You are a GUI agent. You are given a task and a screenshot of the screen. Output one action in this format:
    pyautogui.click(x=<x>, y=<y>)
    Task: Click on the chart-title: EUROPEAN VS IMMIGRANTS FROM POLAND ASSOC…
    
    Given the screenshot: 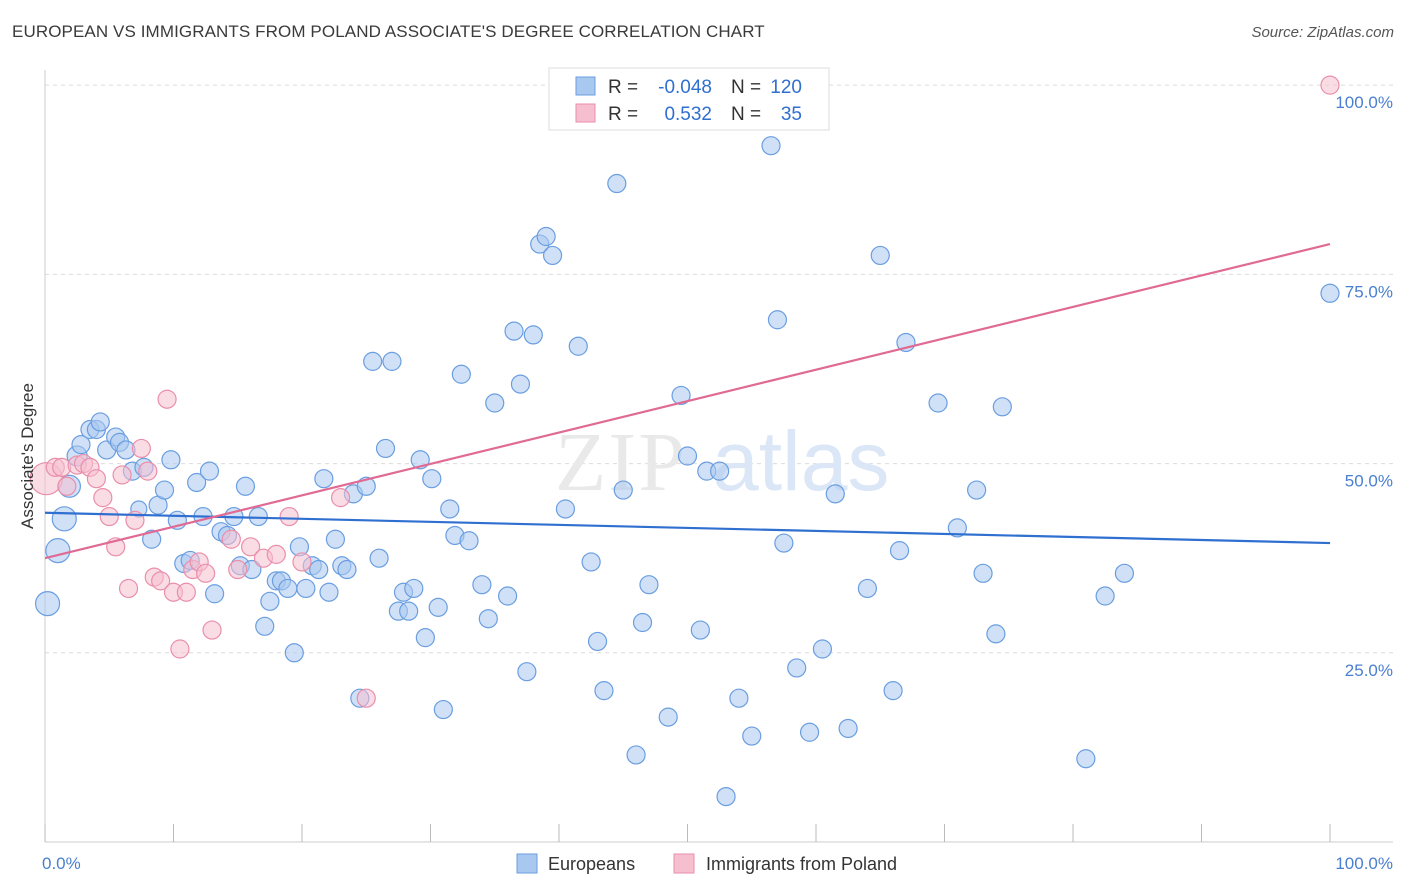 What is the action you would take?
    pyautogui.click(x=388, y=31)
    